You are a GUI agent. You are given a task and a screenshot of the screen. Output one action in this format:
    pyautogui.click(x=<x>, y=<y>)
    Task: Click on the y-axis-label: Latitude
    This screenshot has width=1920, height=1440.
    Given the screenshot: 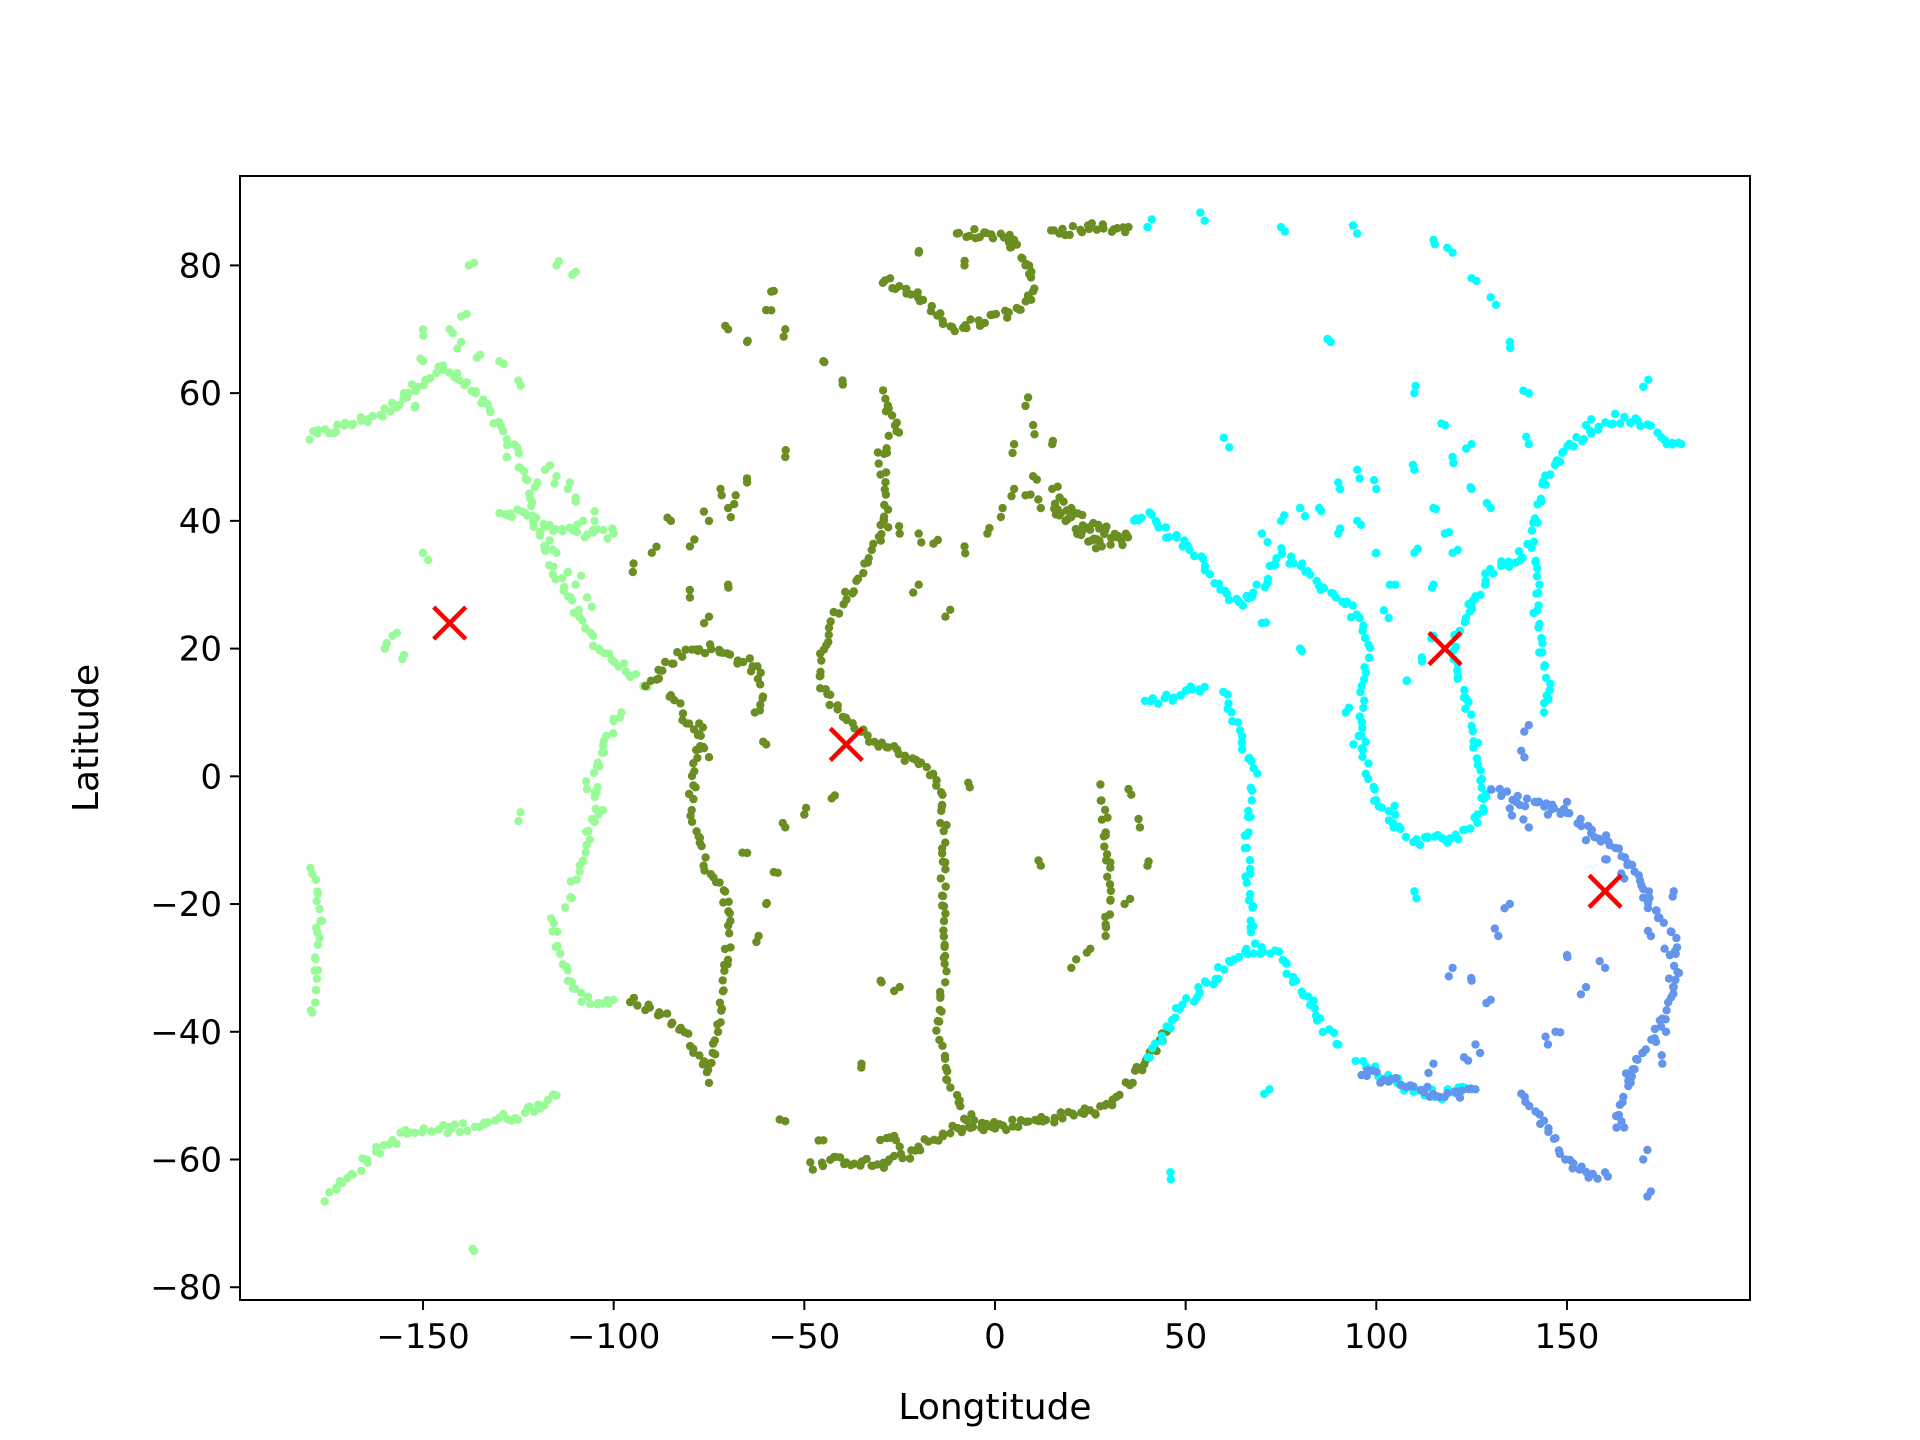 What is the action you would take?
    pyautogui.click(x=86, y=738)
    